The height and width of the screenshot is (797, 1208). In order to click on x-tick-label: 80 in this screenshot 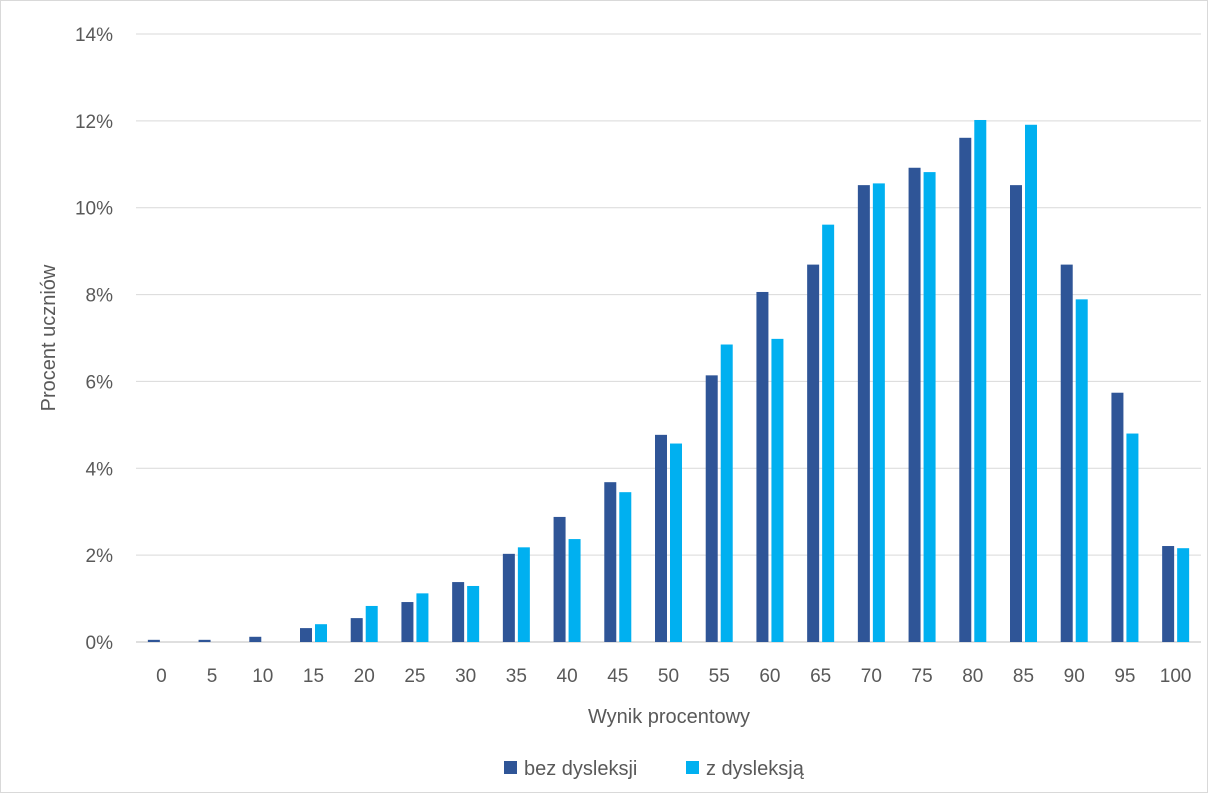, I will do `click(972, 676)`.